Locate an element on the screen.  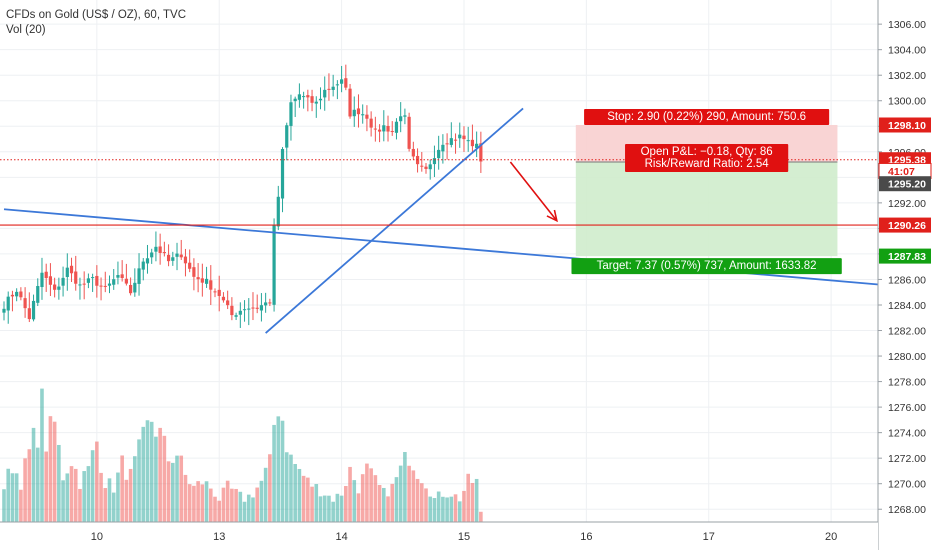
pnl-label-box is located at coordinates (707, 158).